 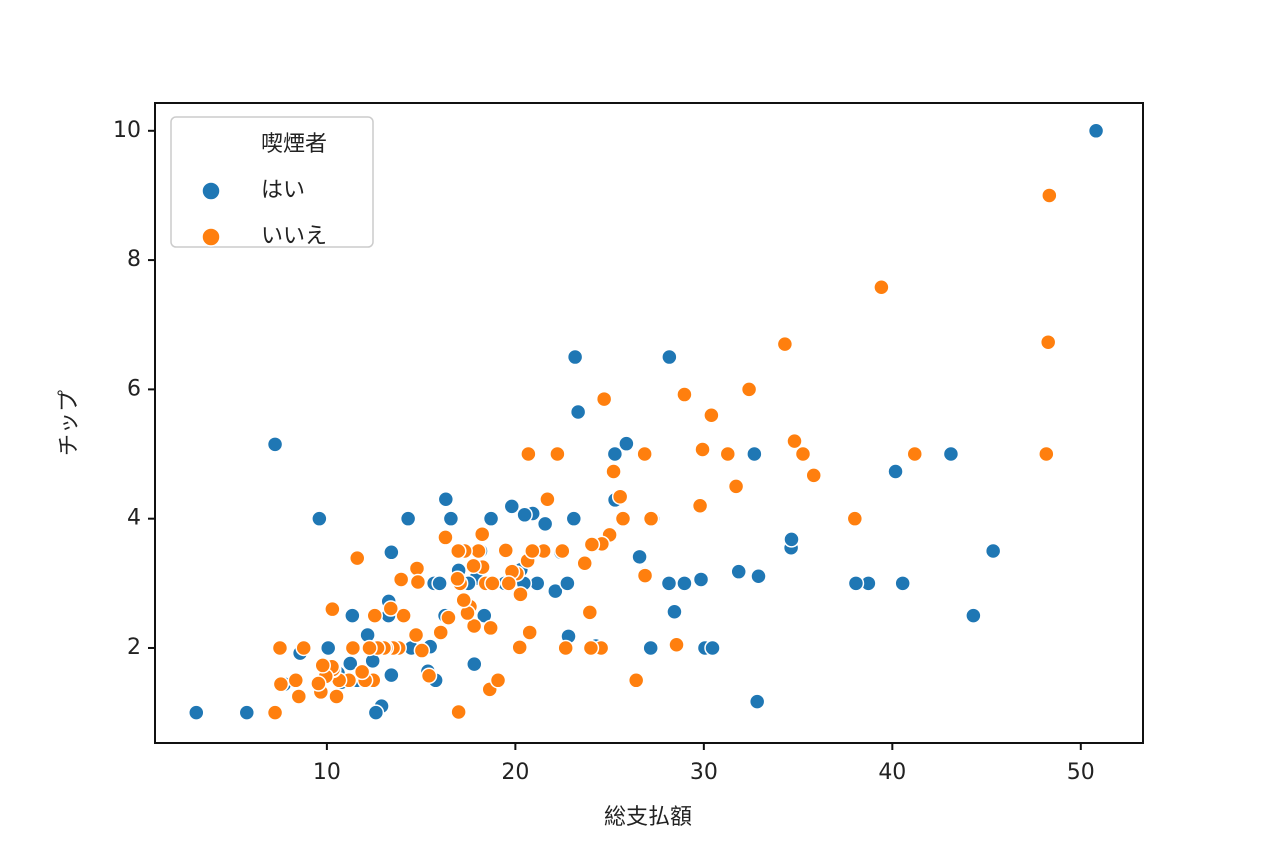 I want to click on y-tick-label: 4, so click(x=134, y=518).